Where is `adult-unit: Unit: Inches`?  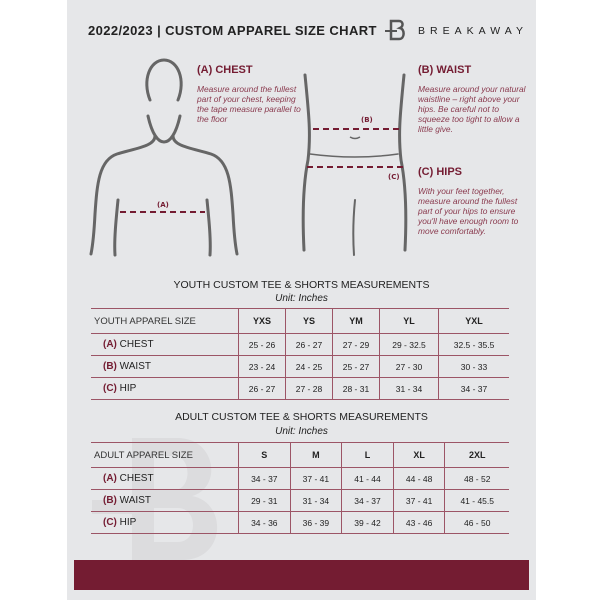 adult-unit: Unit: Inches is located at coordinates (301, 431).